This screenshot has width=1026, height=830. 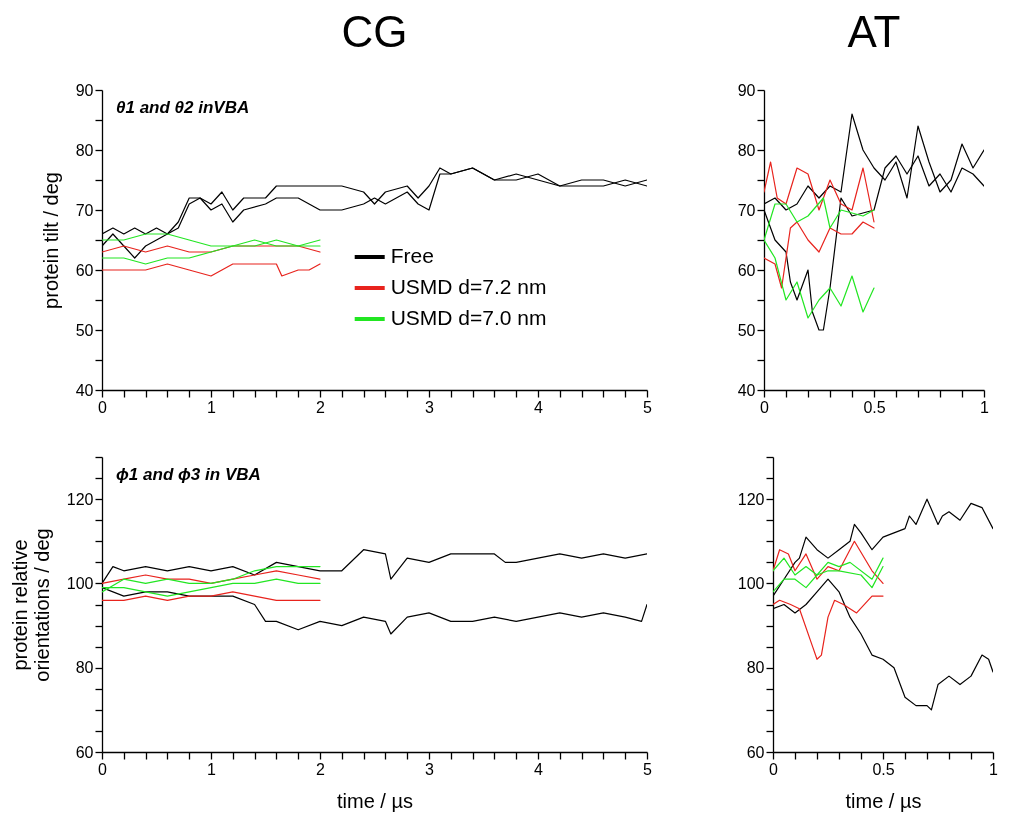 What do you see at coordinates (183, 107) in the screenshot?
I see `annotation: θ1 and θ2 inVBA` at bounding box center [183, 107].